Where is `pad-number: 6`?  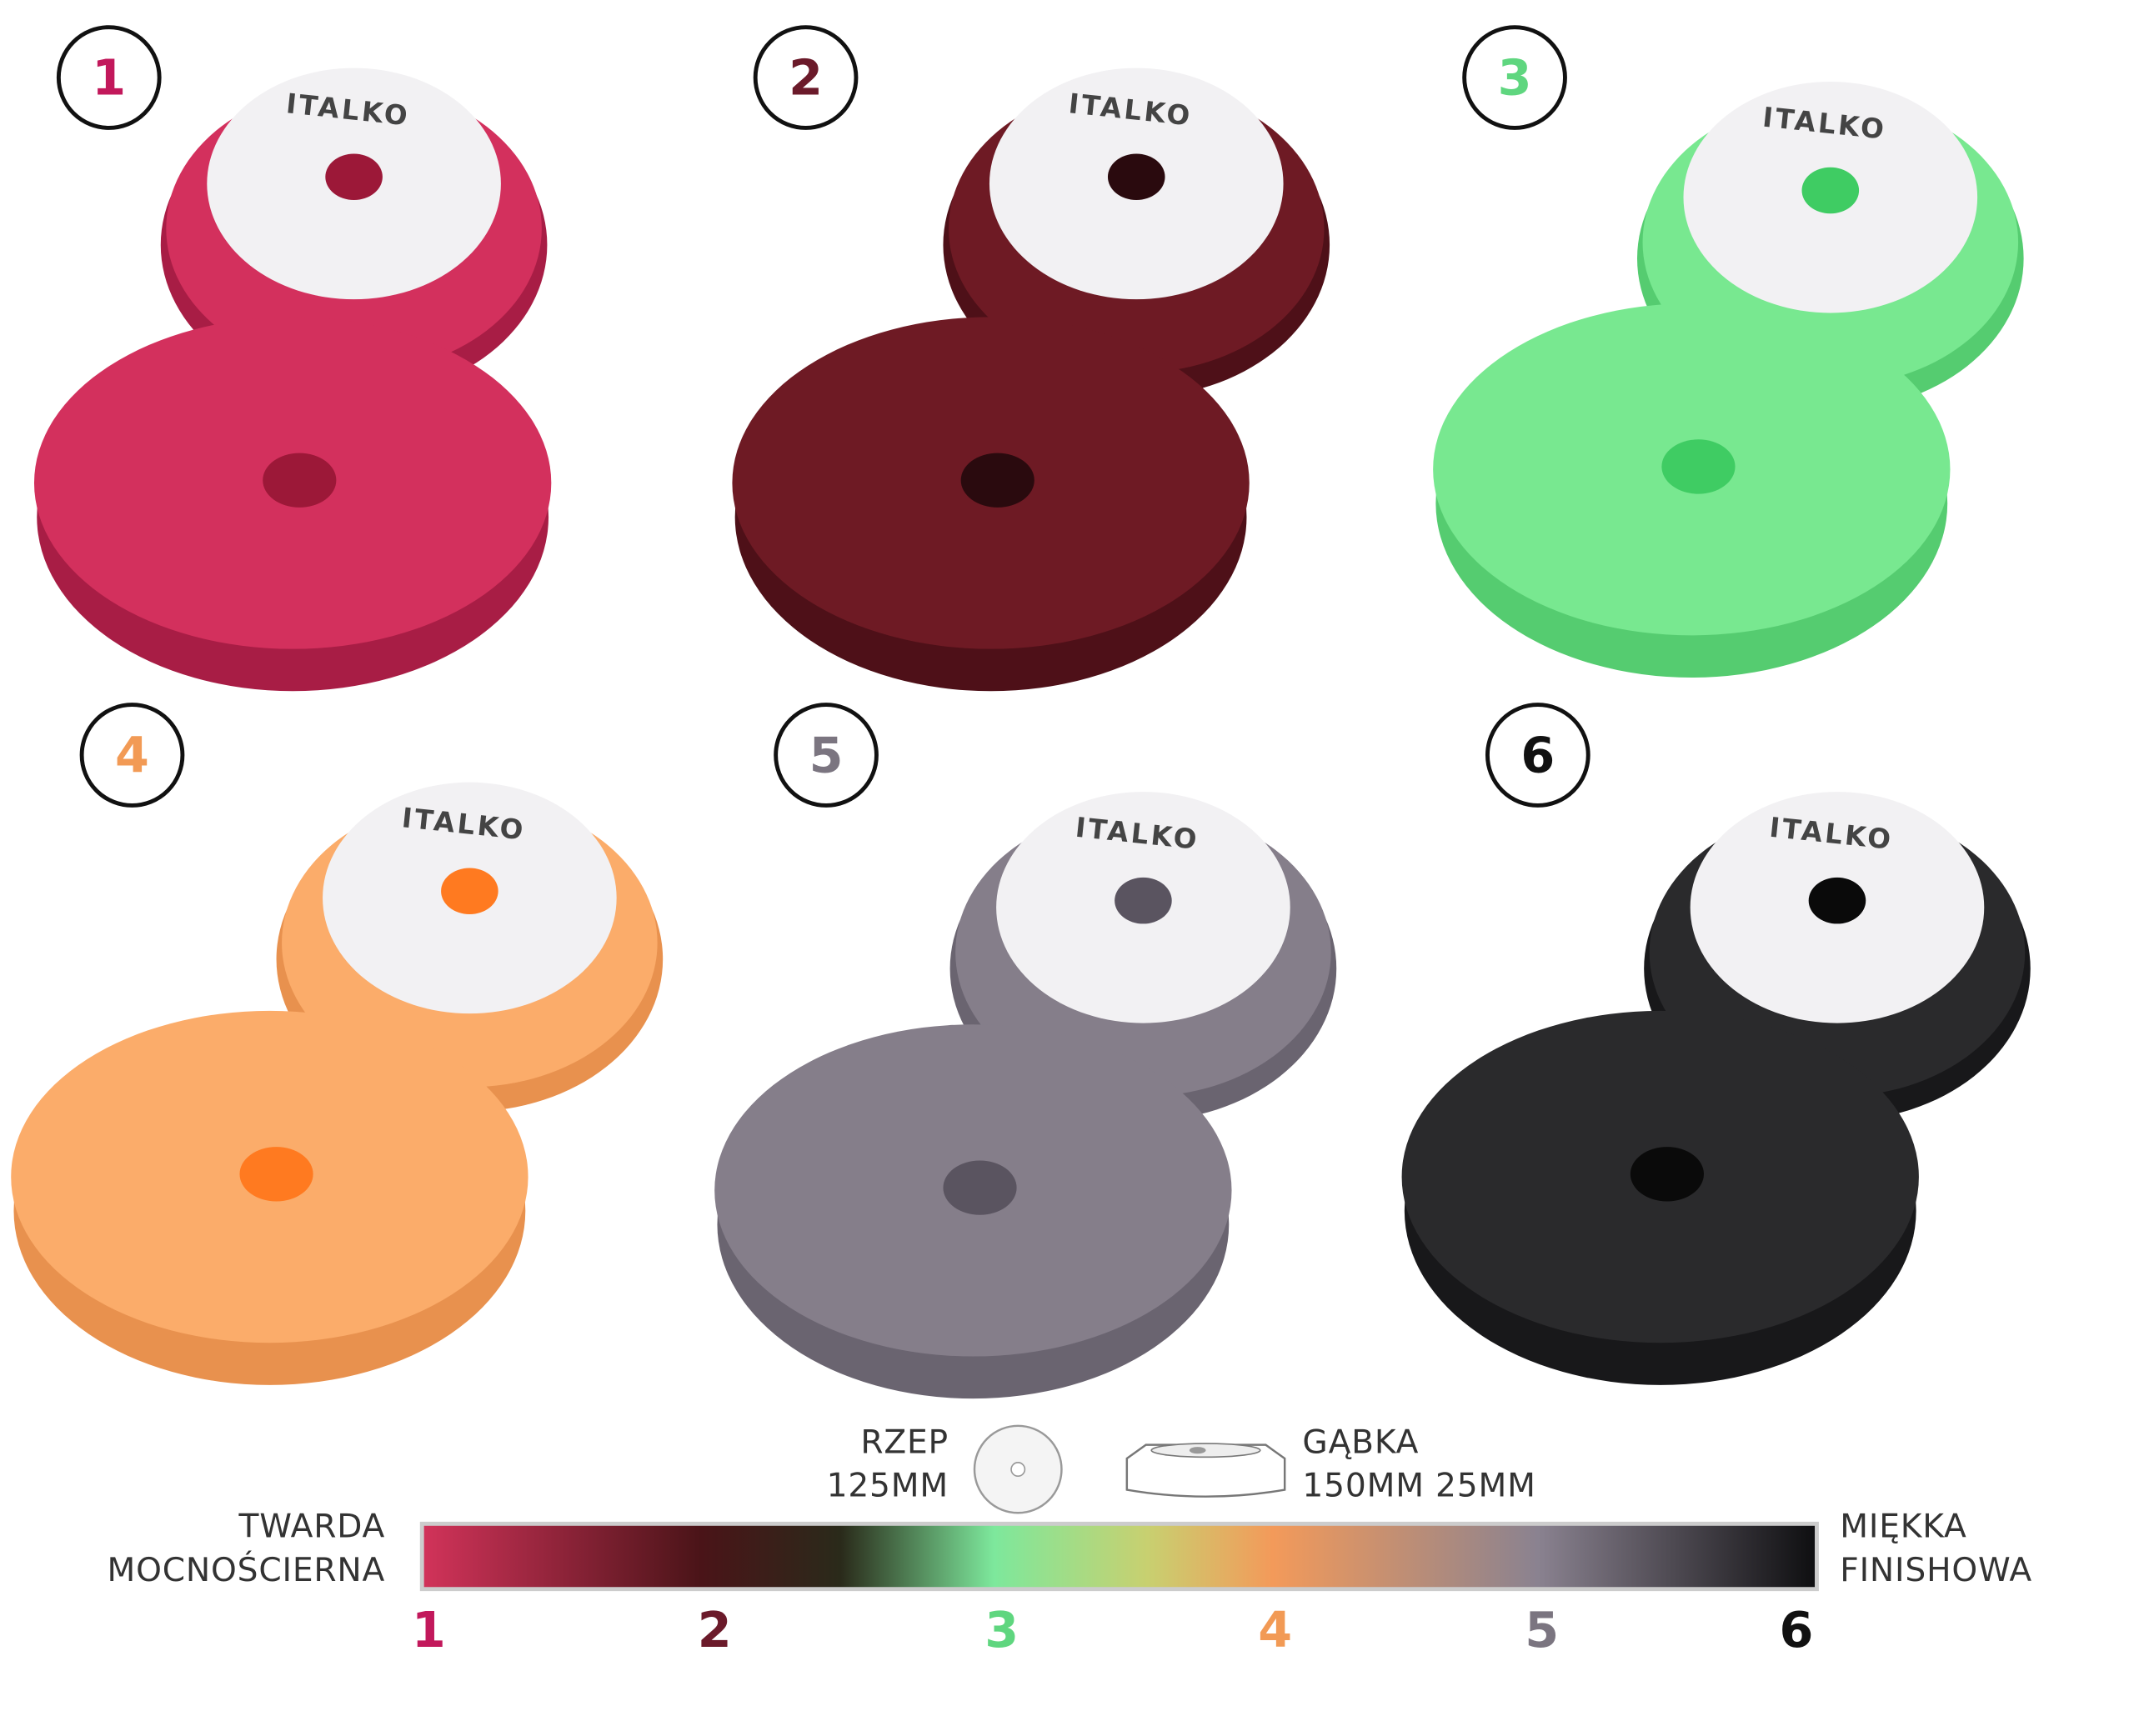
pad-number: 6 is located at coordinates (1537, 756).